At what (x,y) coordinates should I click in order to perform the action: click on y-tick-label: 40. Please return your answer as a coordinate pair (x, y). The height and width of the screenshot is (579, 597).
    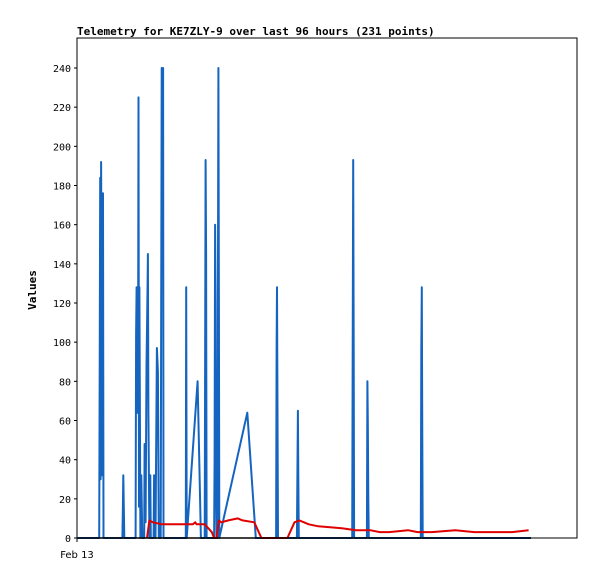
    Looking at the image, I should click on (65, 461).